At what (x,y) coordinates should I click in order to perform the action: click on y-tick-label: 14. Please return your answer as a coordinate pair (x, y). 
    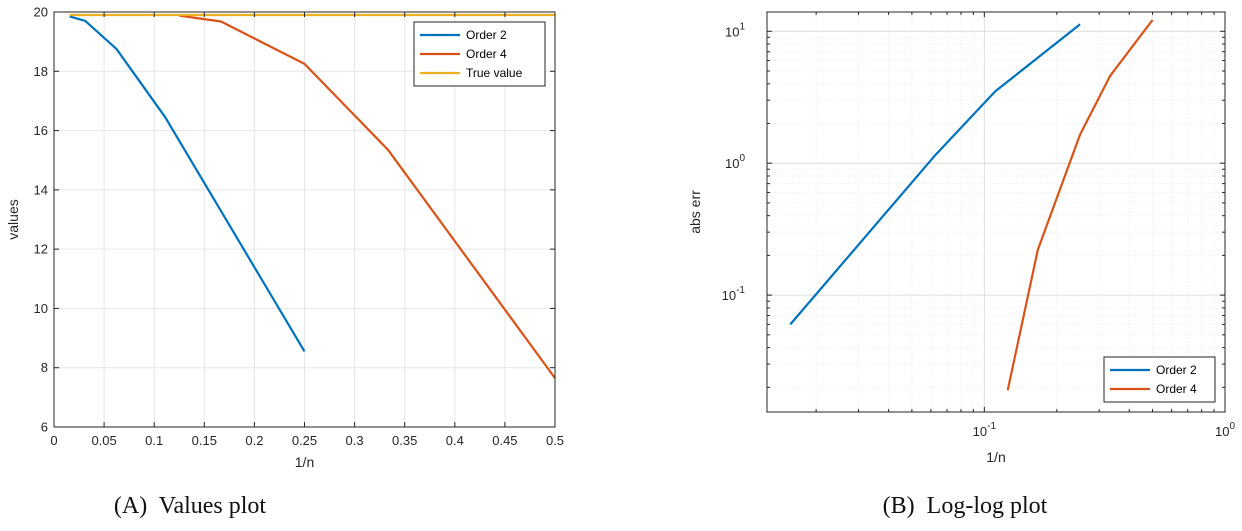
    Looking at the image, I should click on (41, 189).